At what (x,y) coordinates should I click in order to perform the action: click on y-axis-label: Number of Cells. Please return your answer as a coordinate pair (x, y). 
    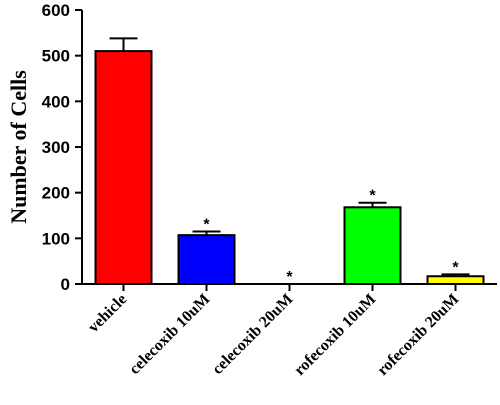
    Looking at the image, I should click on (18, 147).